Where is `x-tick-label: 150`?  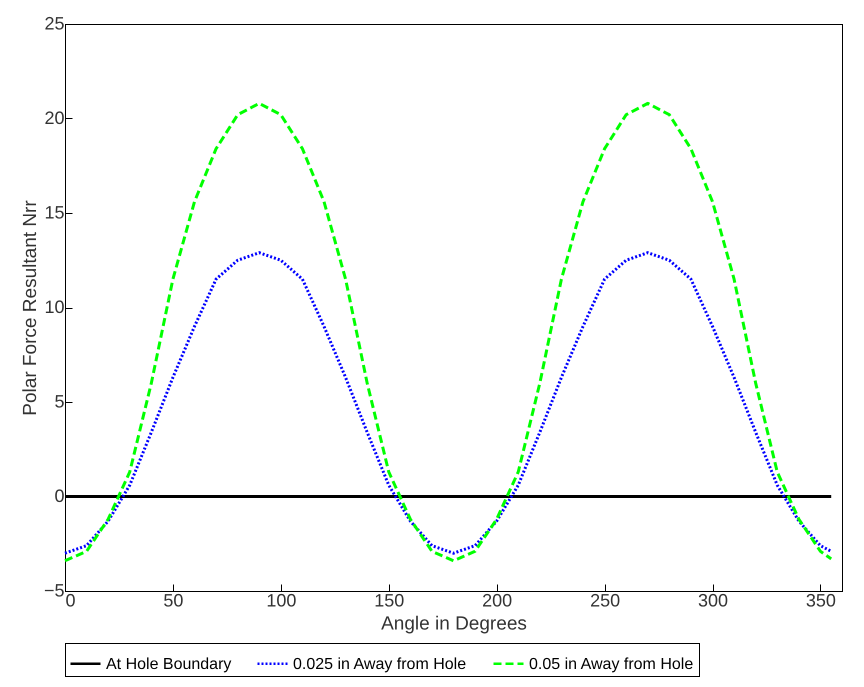
x-tick-label: 150 is located at coordinates (389, 600).